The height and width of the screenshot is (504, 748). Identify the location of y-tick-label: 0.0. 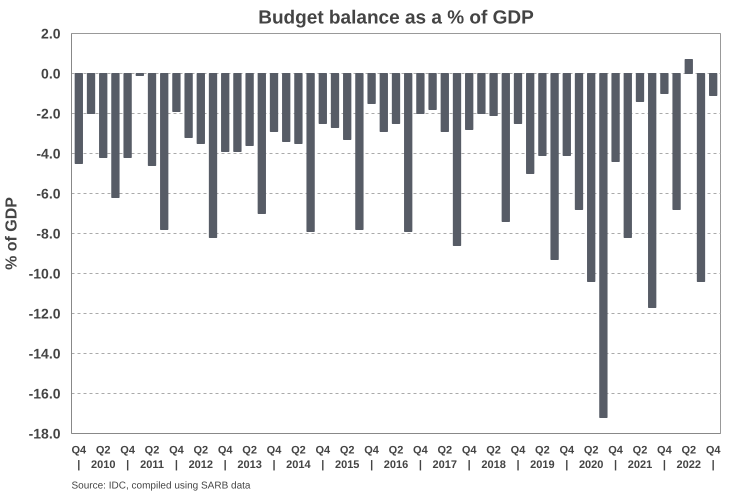
(51, 74).